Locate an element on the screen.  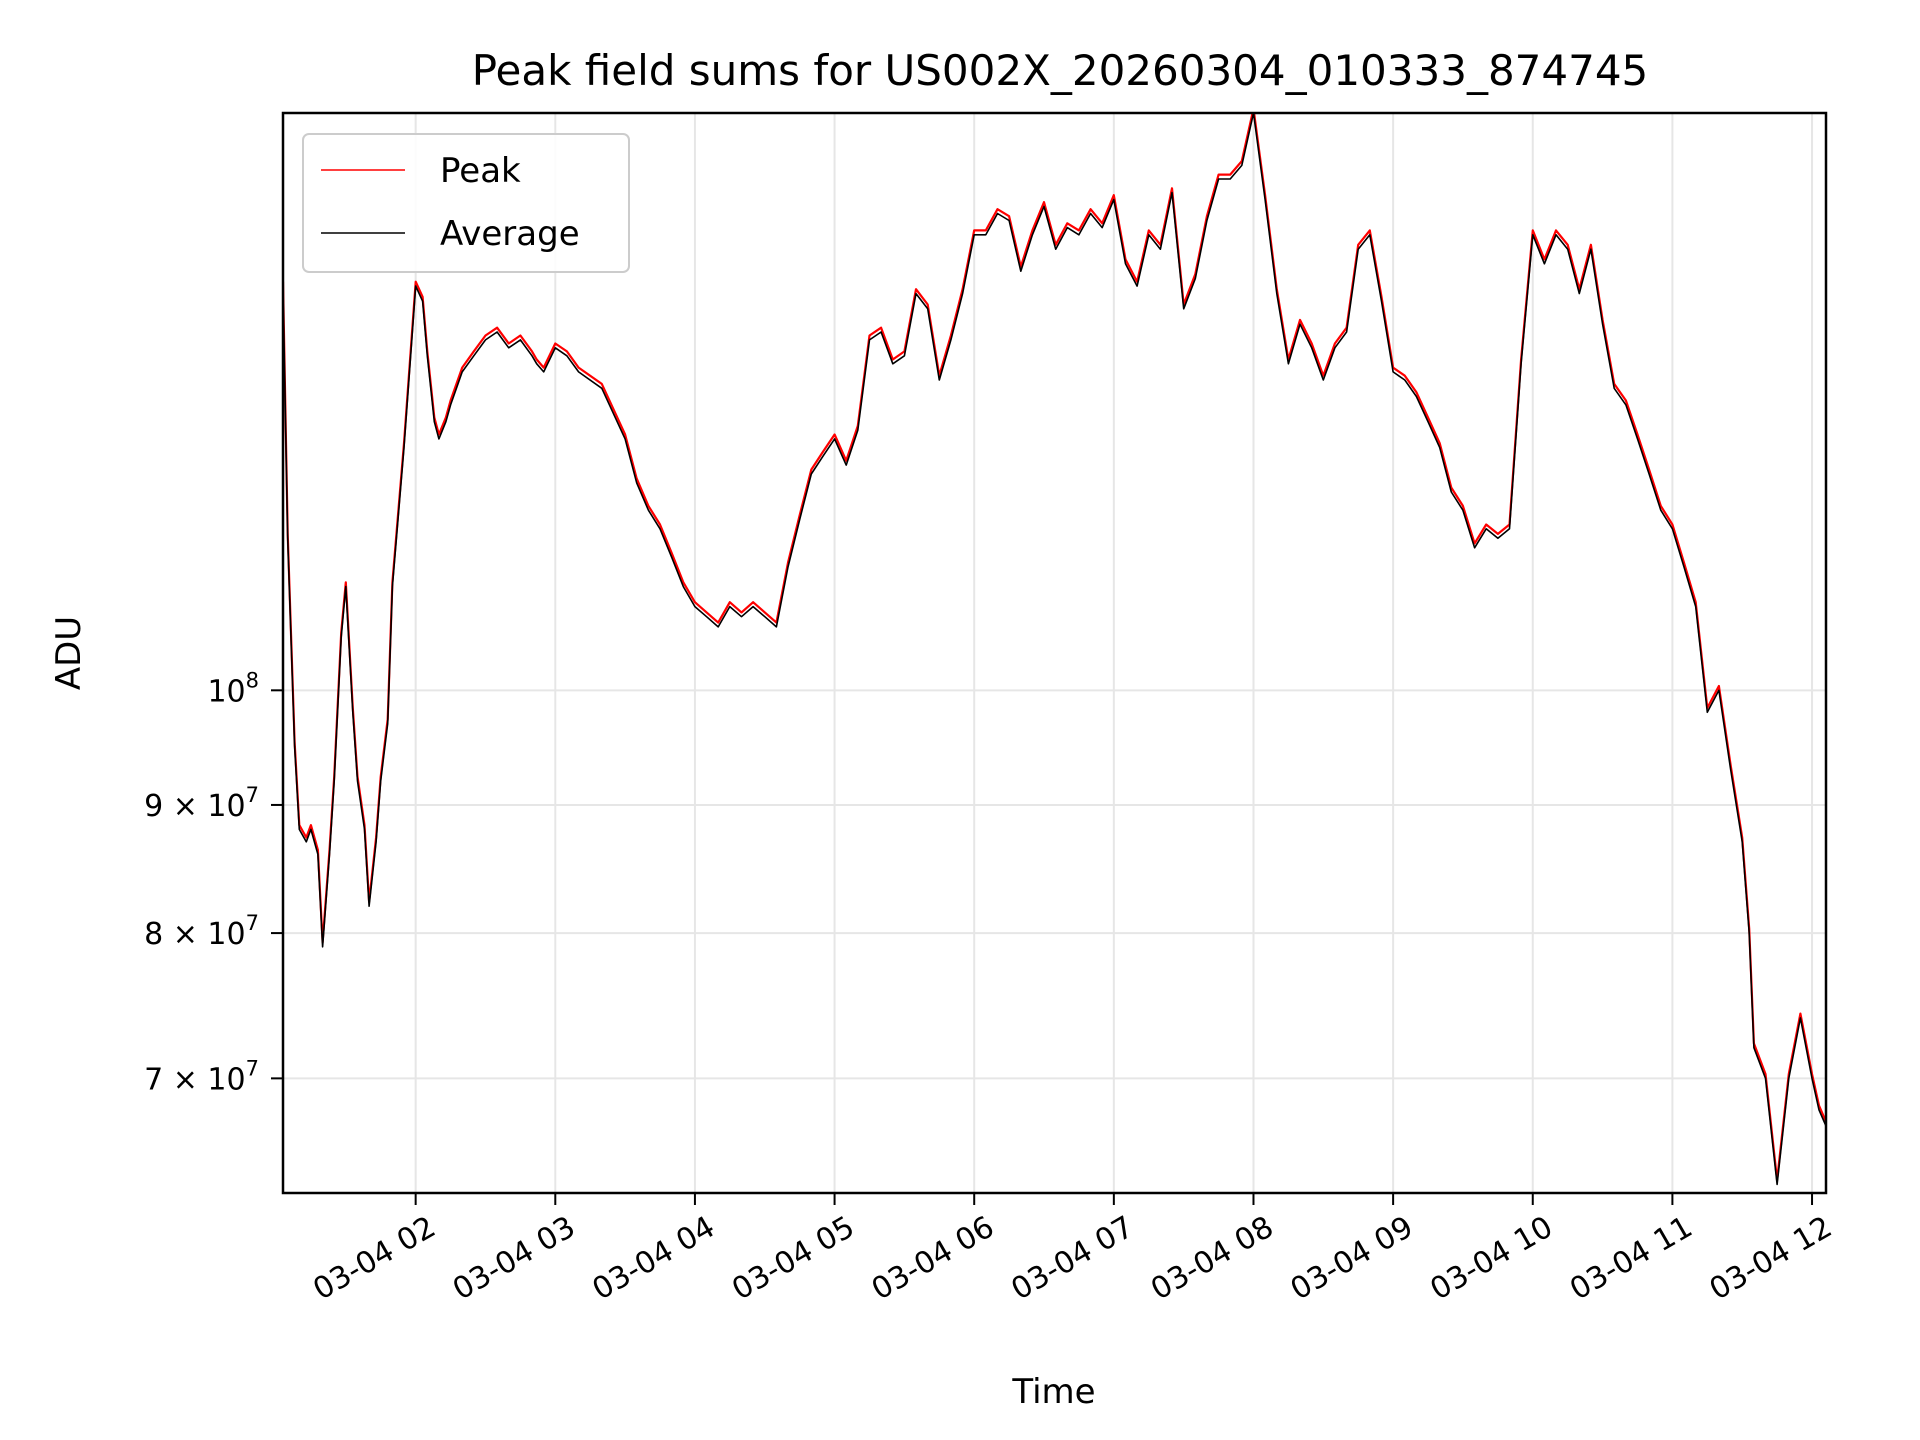
x-tick-label: 03-04 05 is located at coordinates (793, 1259).